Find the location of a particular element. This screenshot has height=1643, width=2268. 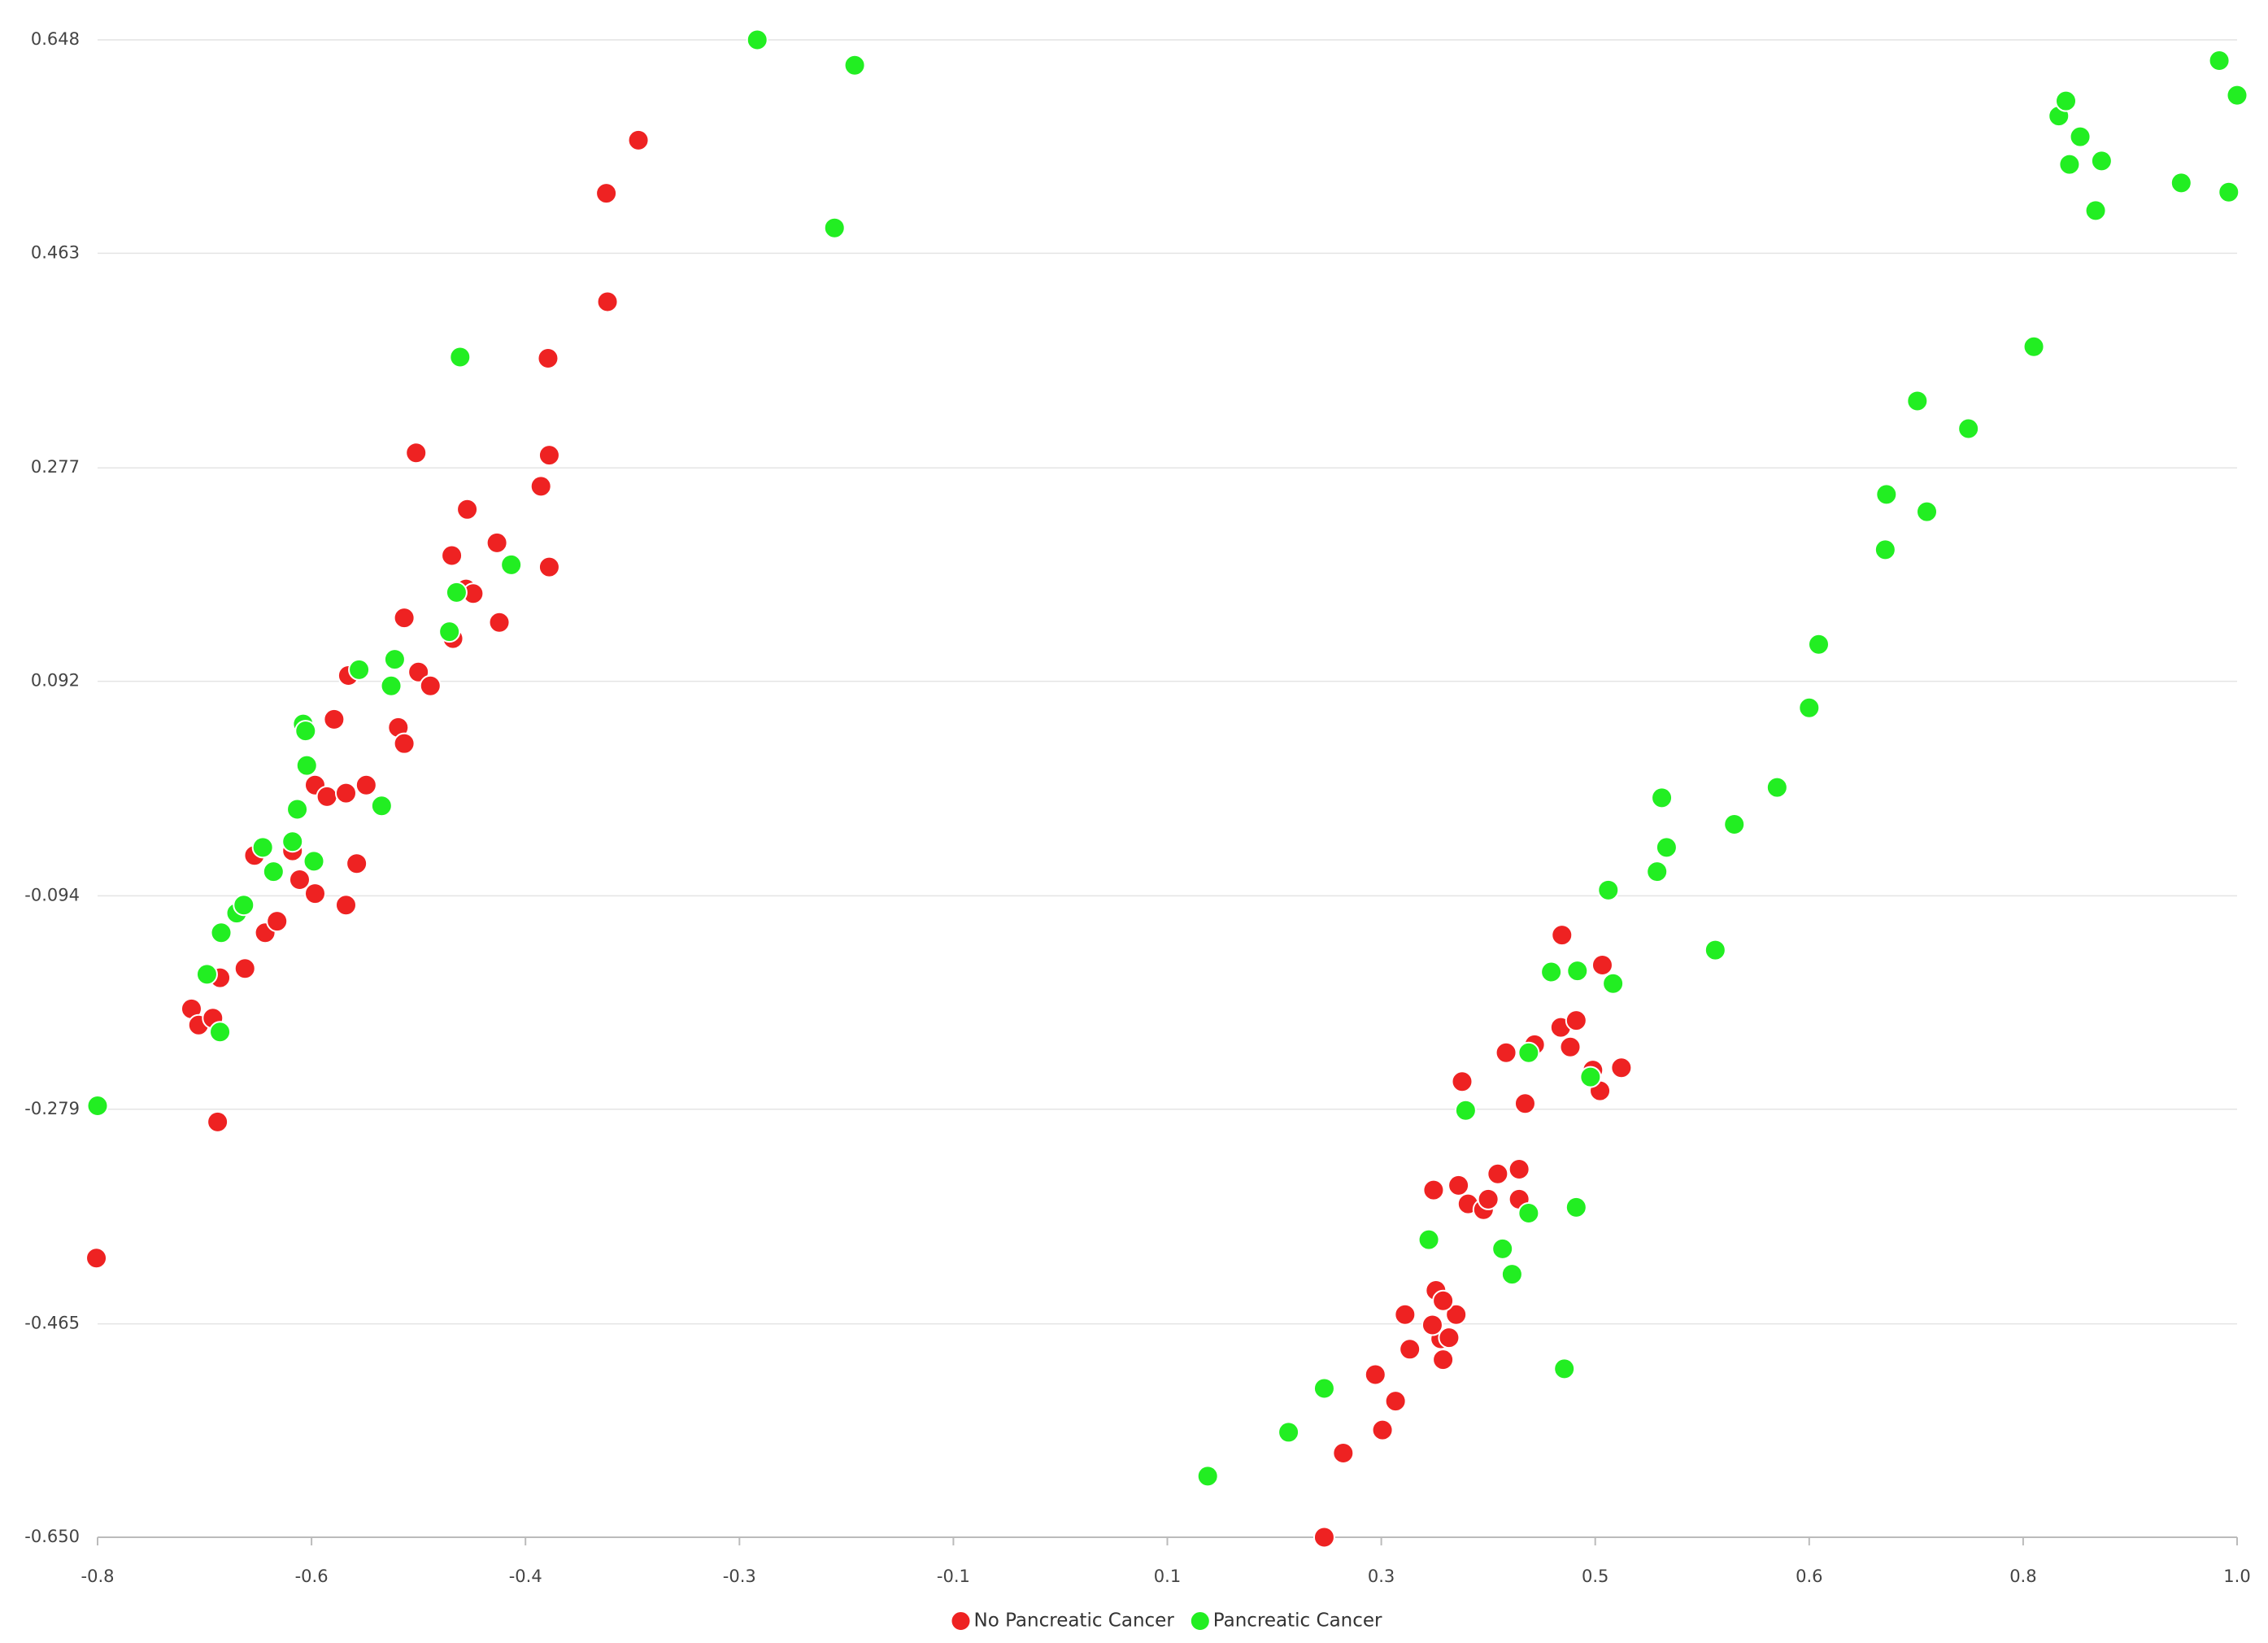

y-tick-label: 0.648 is located at coordinates (55, 39).